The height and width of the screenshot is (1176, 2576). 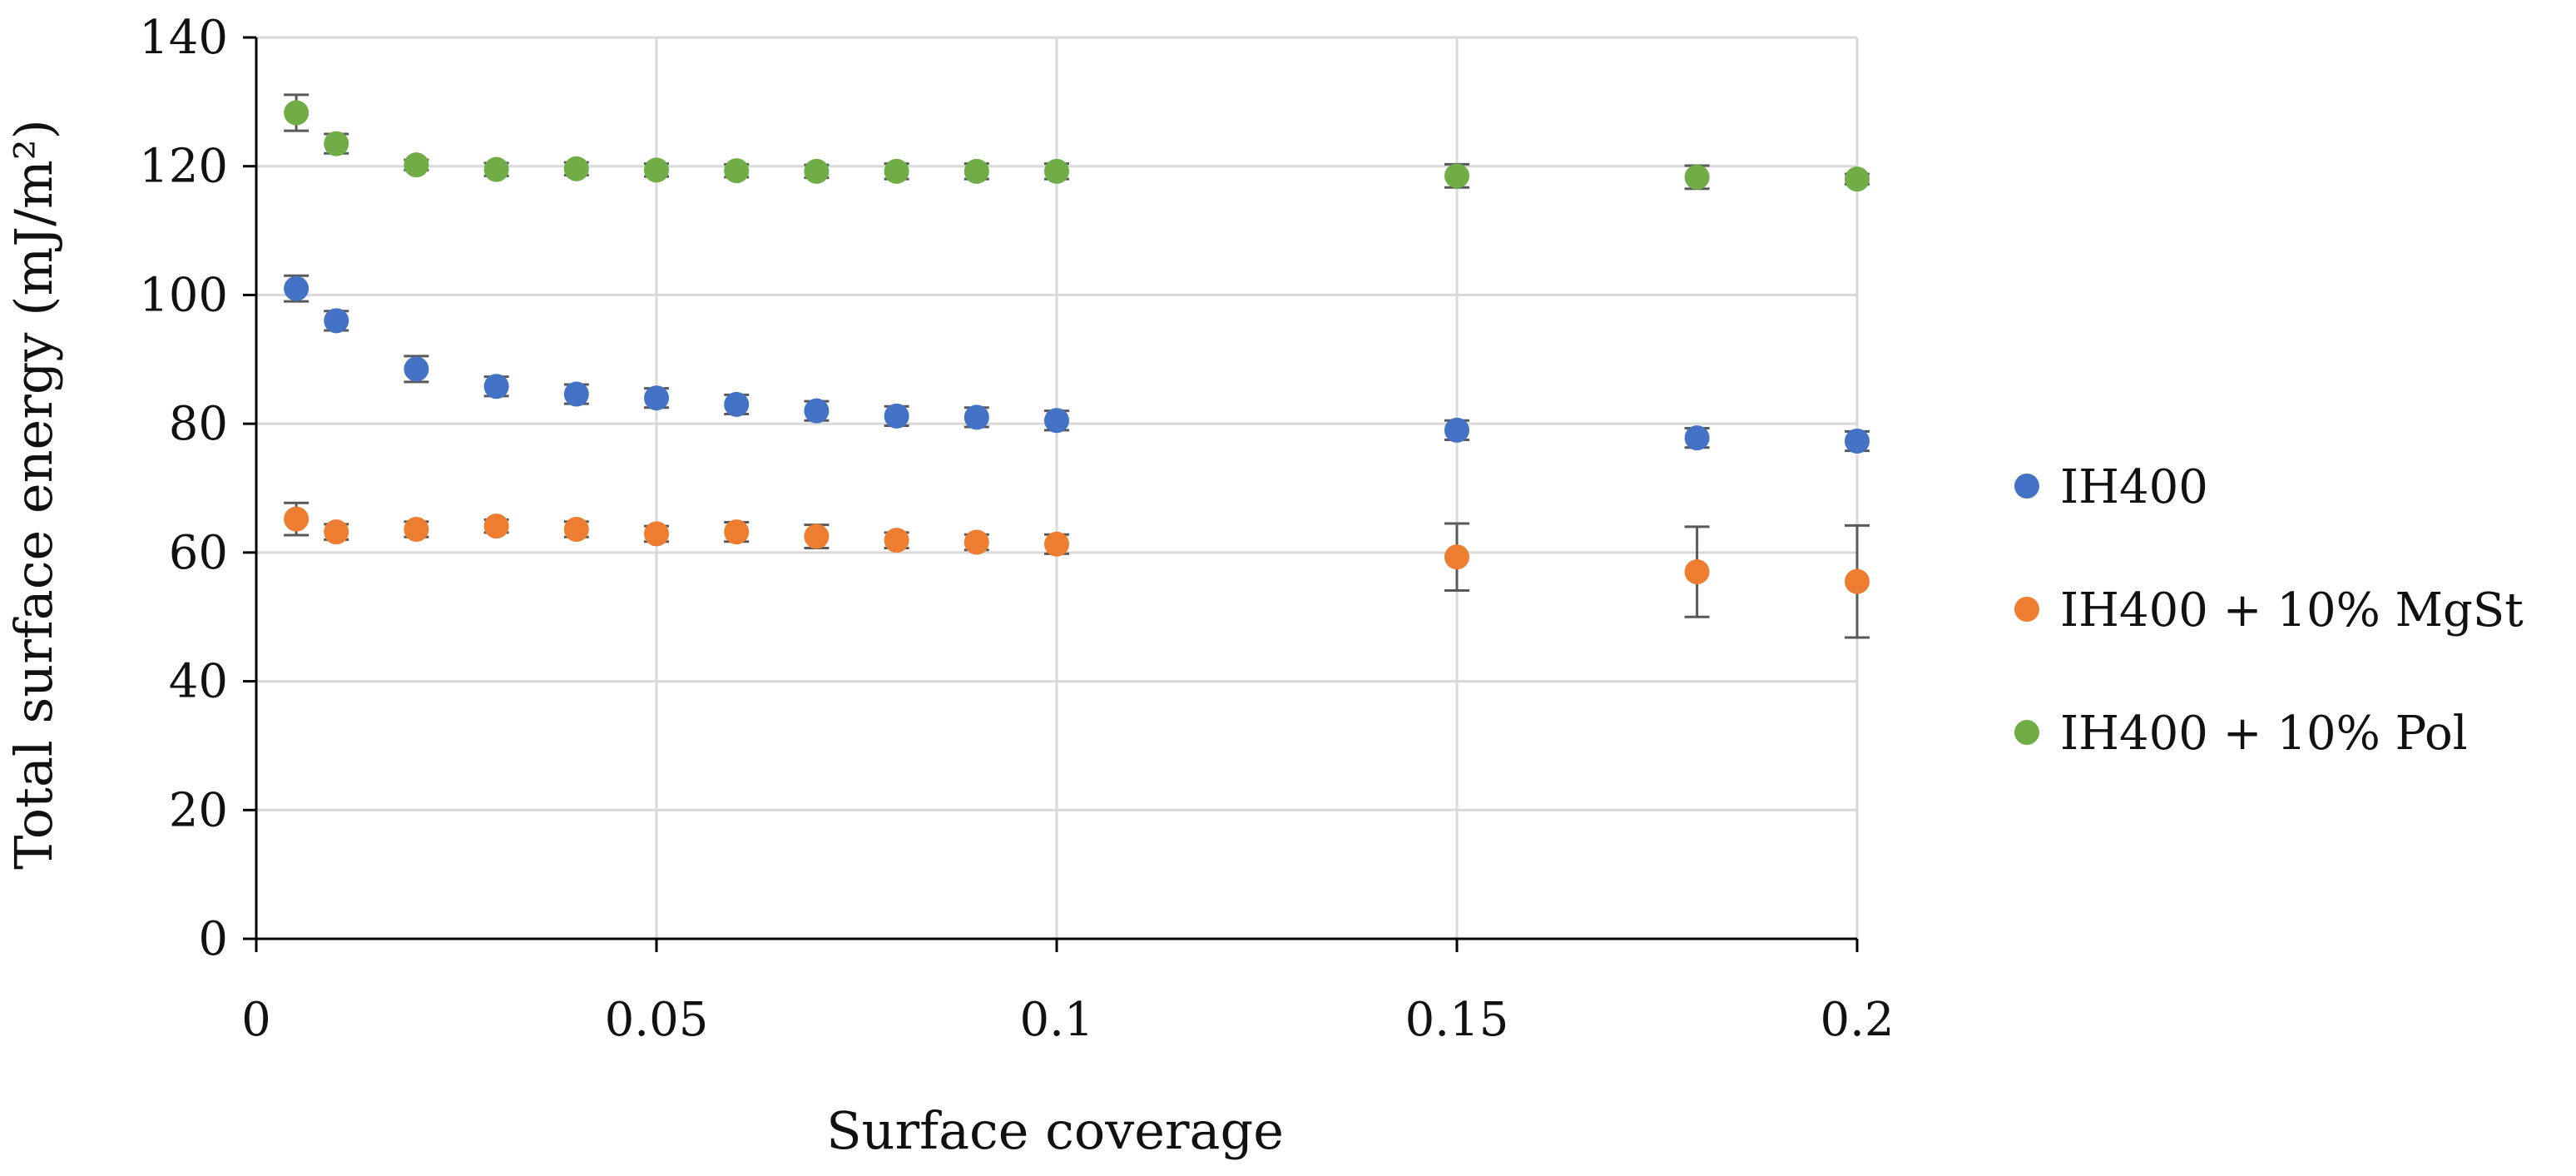 What do you see at coordinates (199, 553) in the screenshot?
I see `y-tick-label: 60` at bounding box center [199, 553].